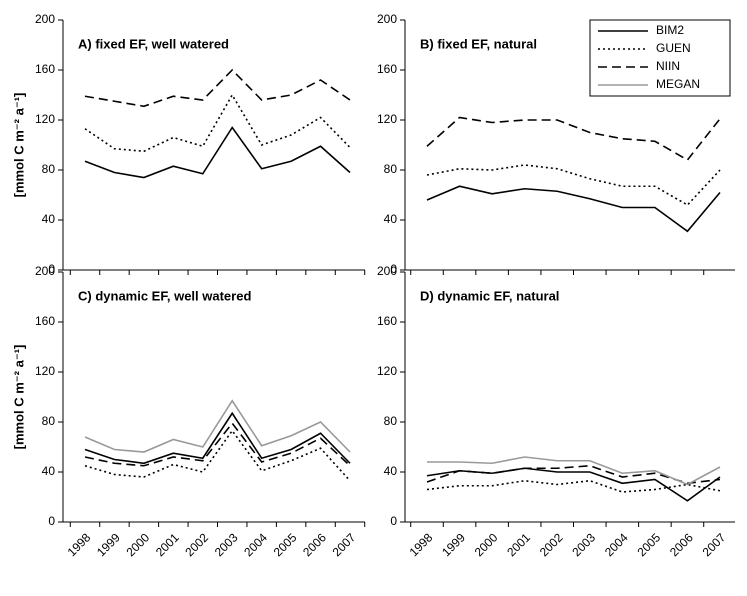 The image size is (747, 596). What do you see at coordinates (153, 43) in the screenshot?
I see `panel-title: A) fixed EF, well watered` at bounding box center [153, 43].